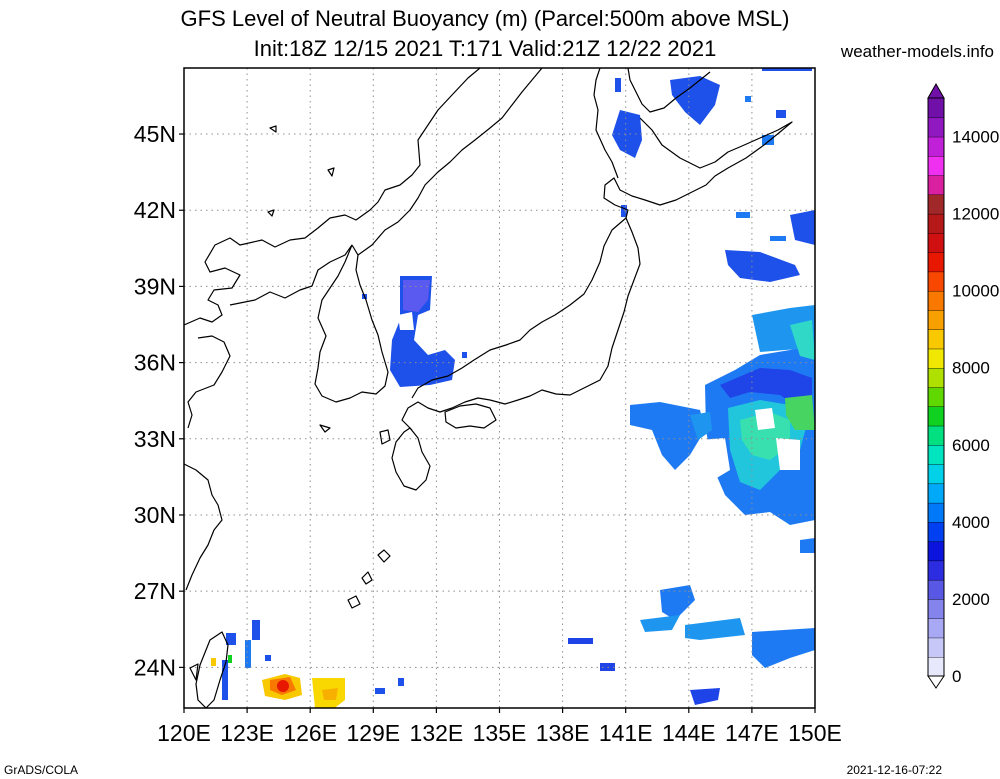 Image resolution: width=1000 pixels, height=779 pixels. What do you see at coordinates (689, 733) in the screenshot?
I see `longitude-tick-label: 144E` at bounding box center [689, 733].